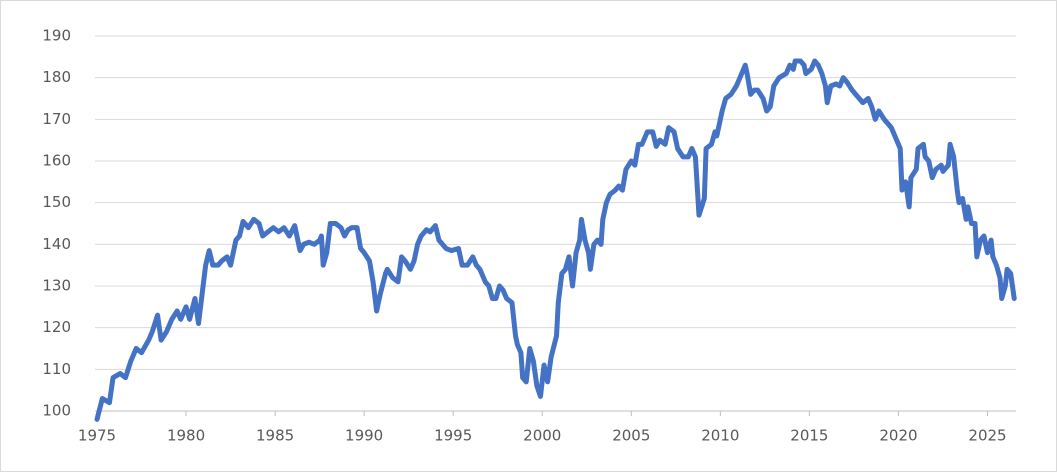  I want to click on x-tick-label: 2015, so click(809, 436).